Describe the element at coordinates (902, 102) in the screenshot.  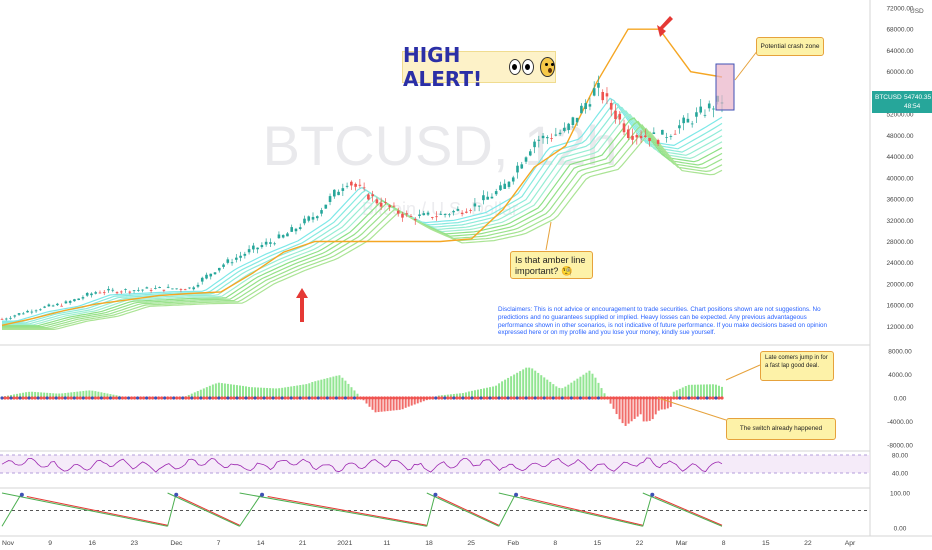
I see `last-price-tag: BTCUSD 54740.35 48:54` at that location.